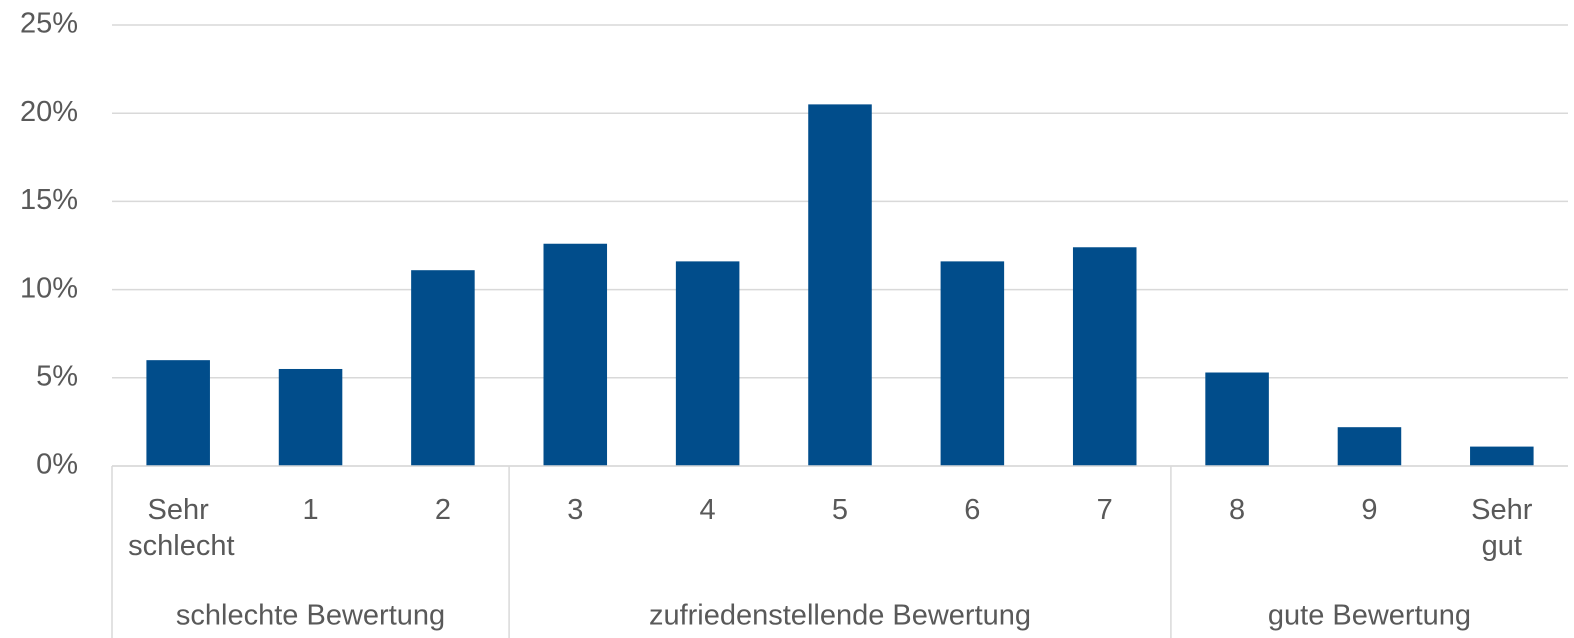 This screenshot has width=1574, height=638. I want to click on y-tick-label: 25%, so click(49, 24).